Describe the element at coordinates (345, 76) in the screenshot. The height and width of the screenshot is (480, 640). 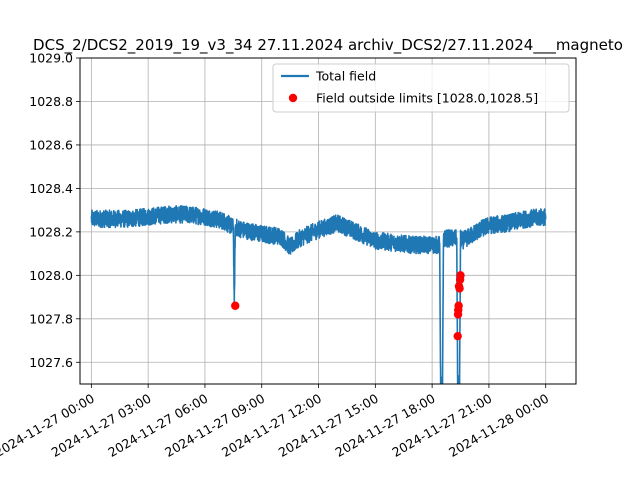
I see `legend-label-total-field: Total field` at that location.